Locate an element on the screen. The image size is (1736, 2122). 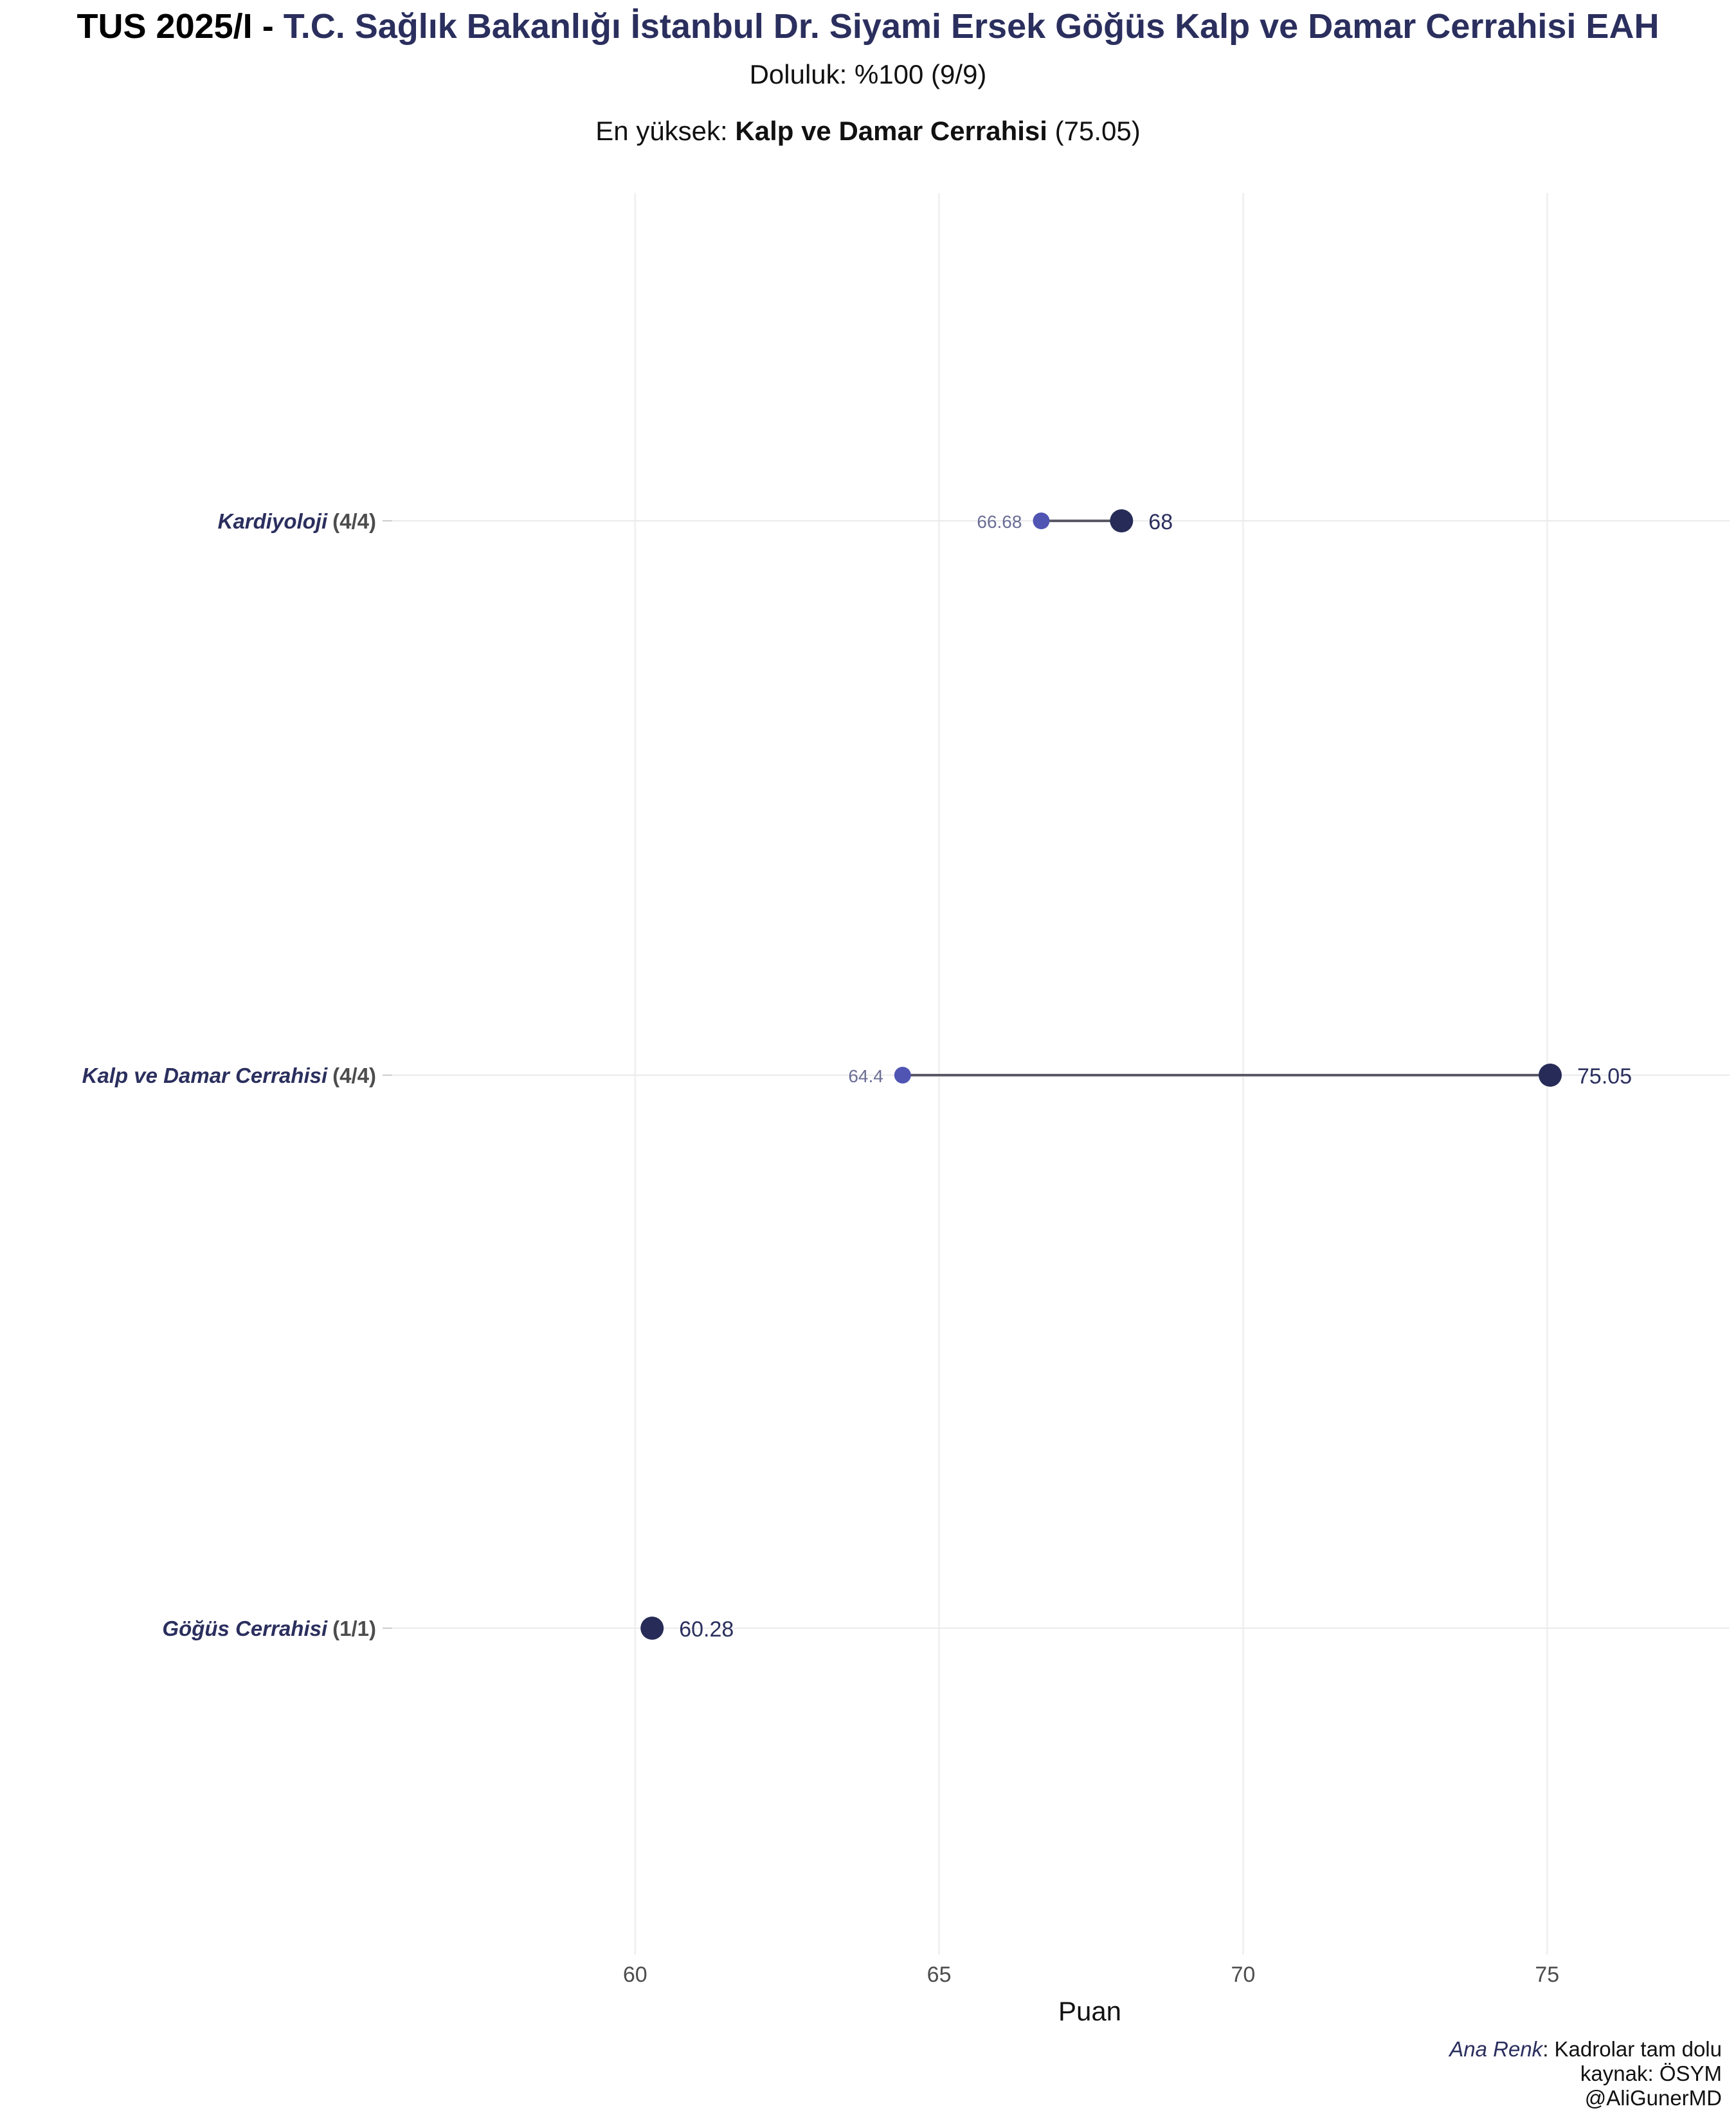
x-tick-label: 65 is located at coordinates (939, 1975).